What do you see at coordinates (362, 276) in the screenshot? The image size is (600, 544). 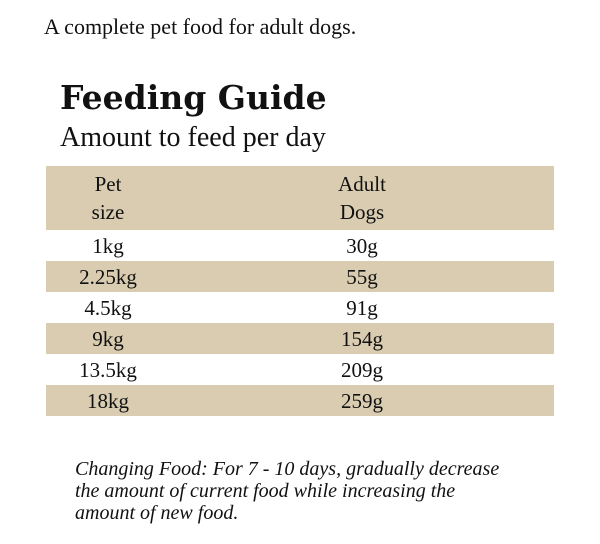 I see `table-cell: 55g` at bounding box center [362, 276].